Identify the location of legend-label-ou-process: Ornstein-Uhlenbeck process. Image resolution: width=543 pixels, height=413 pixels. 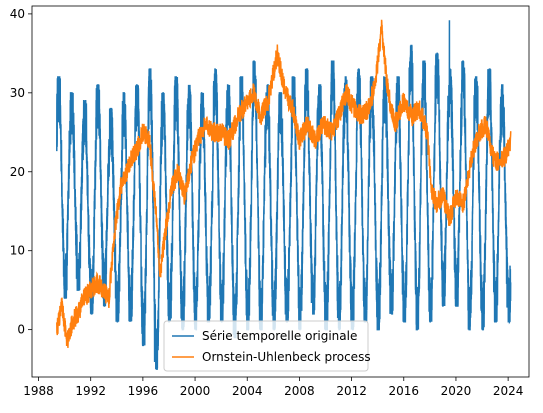
(286, 357).